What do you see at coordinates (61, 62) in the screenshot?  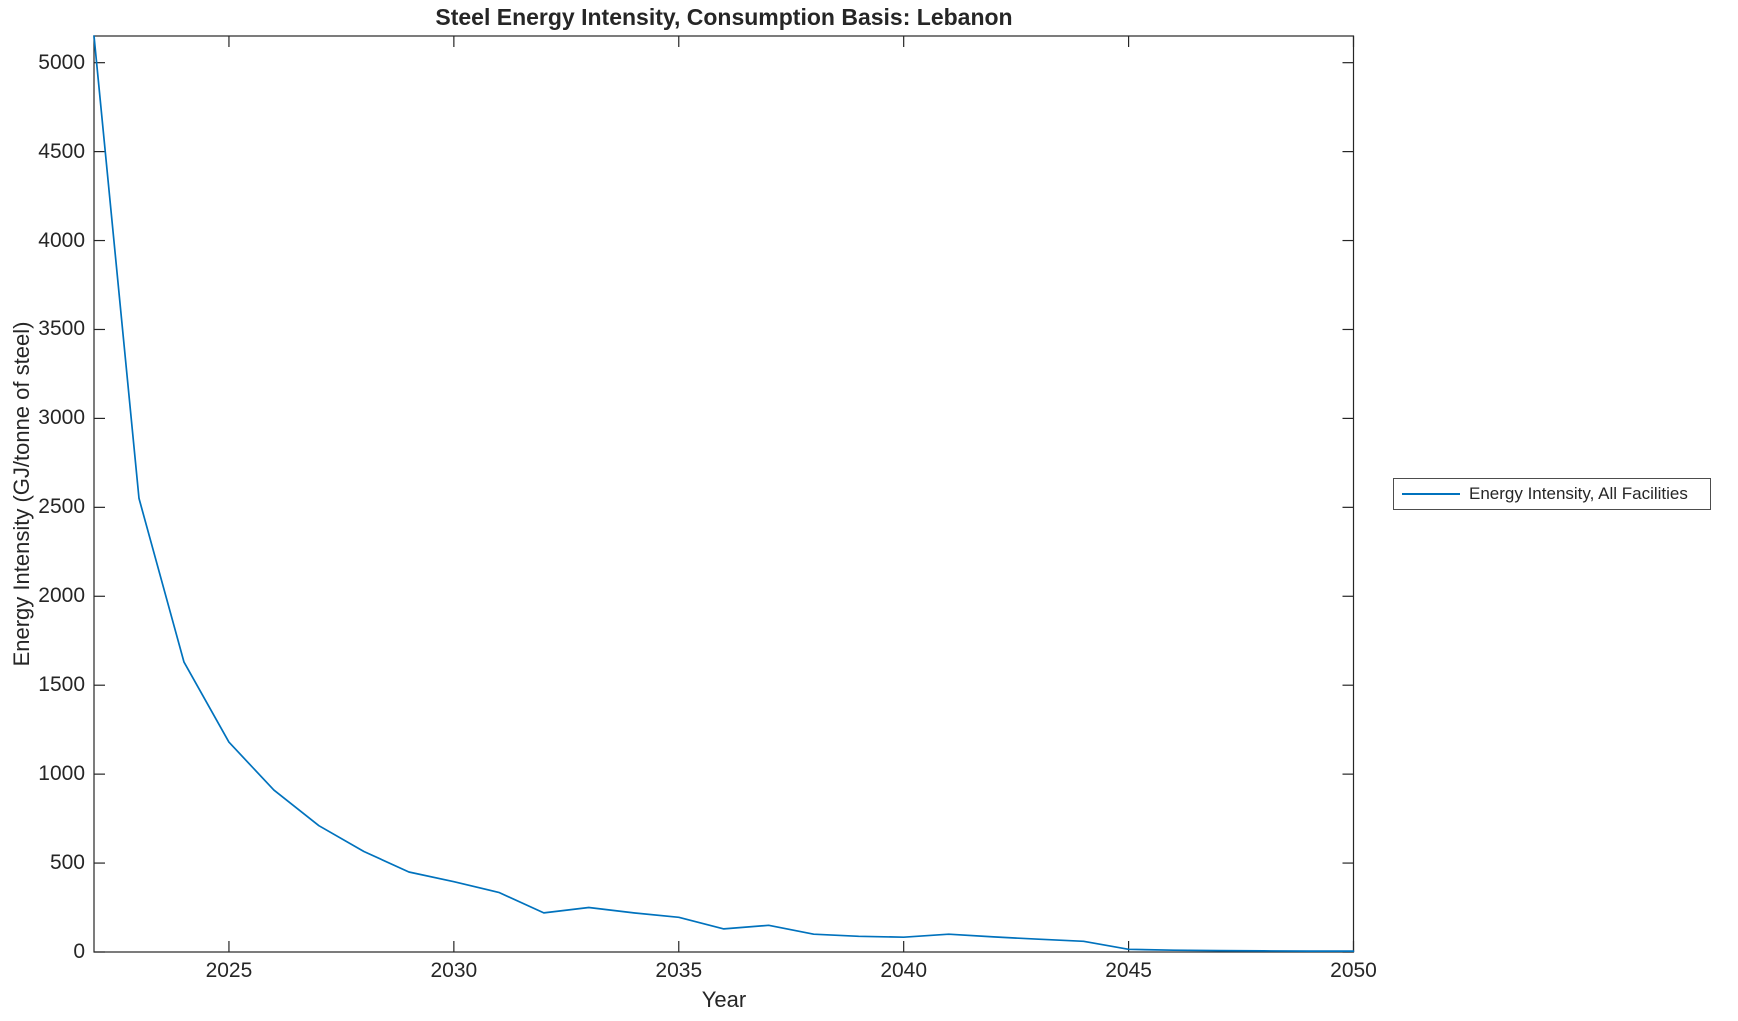 I see `y-tick-label: 5000` at bounding box center [61, 62].